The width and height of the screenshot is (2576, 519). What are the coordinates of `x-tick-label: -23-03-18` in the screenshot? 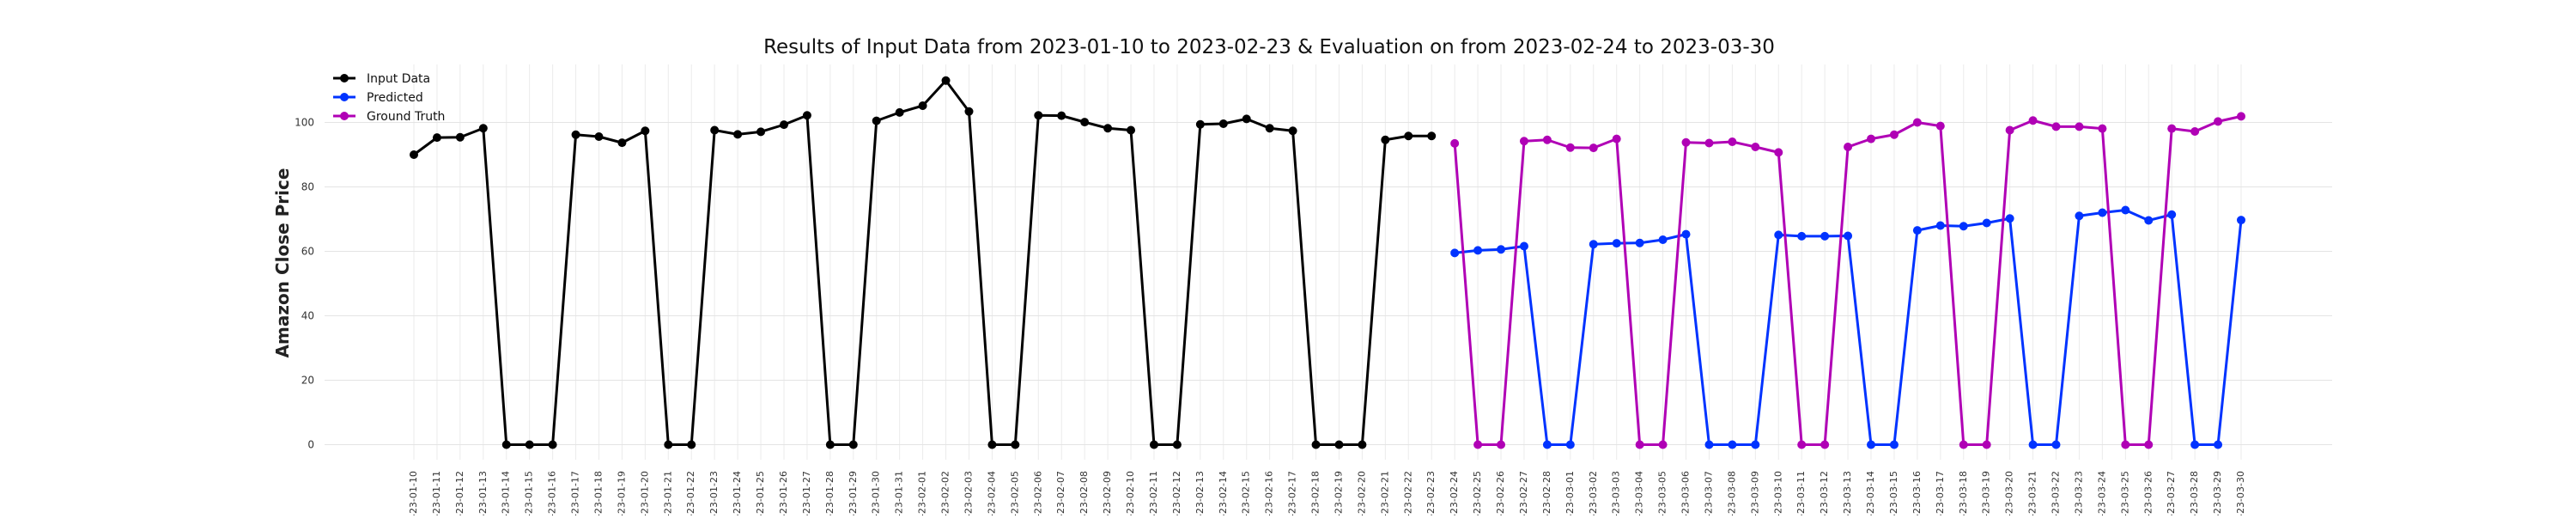 It's located at (1963, 493).